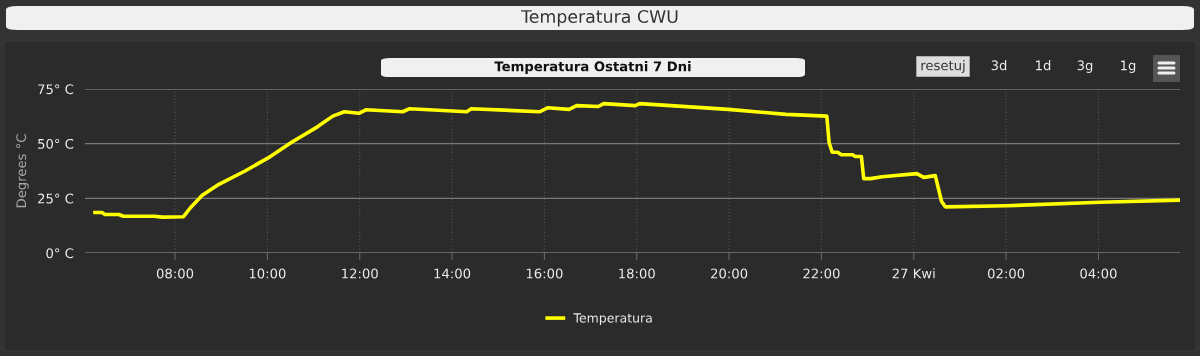  I want to click on y-tick-label: 25° C, so click(56, 198).